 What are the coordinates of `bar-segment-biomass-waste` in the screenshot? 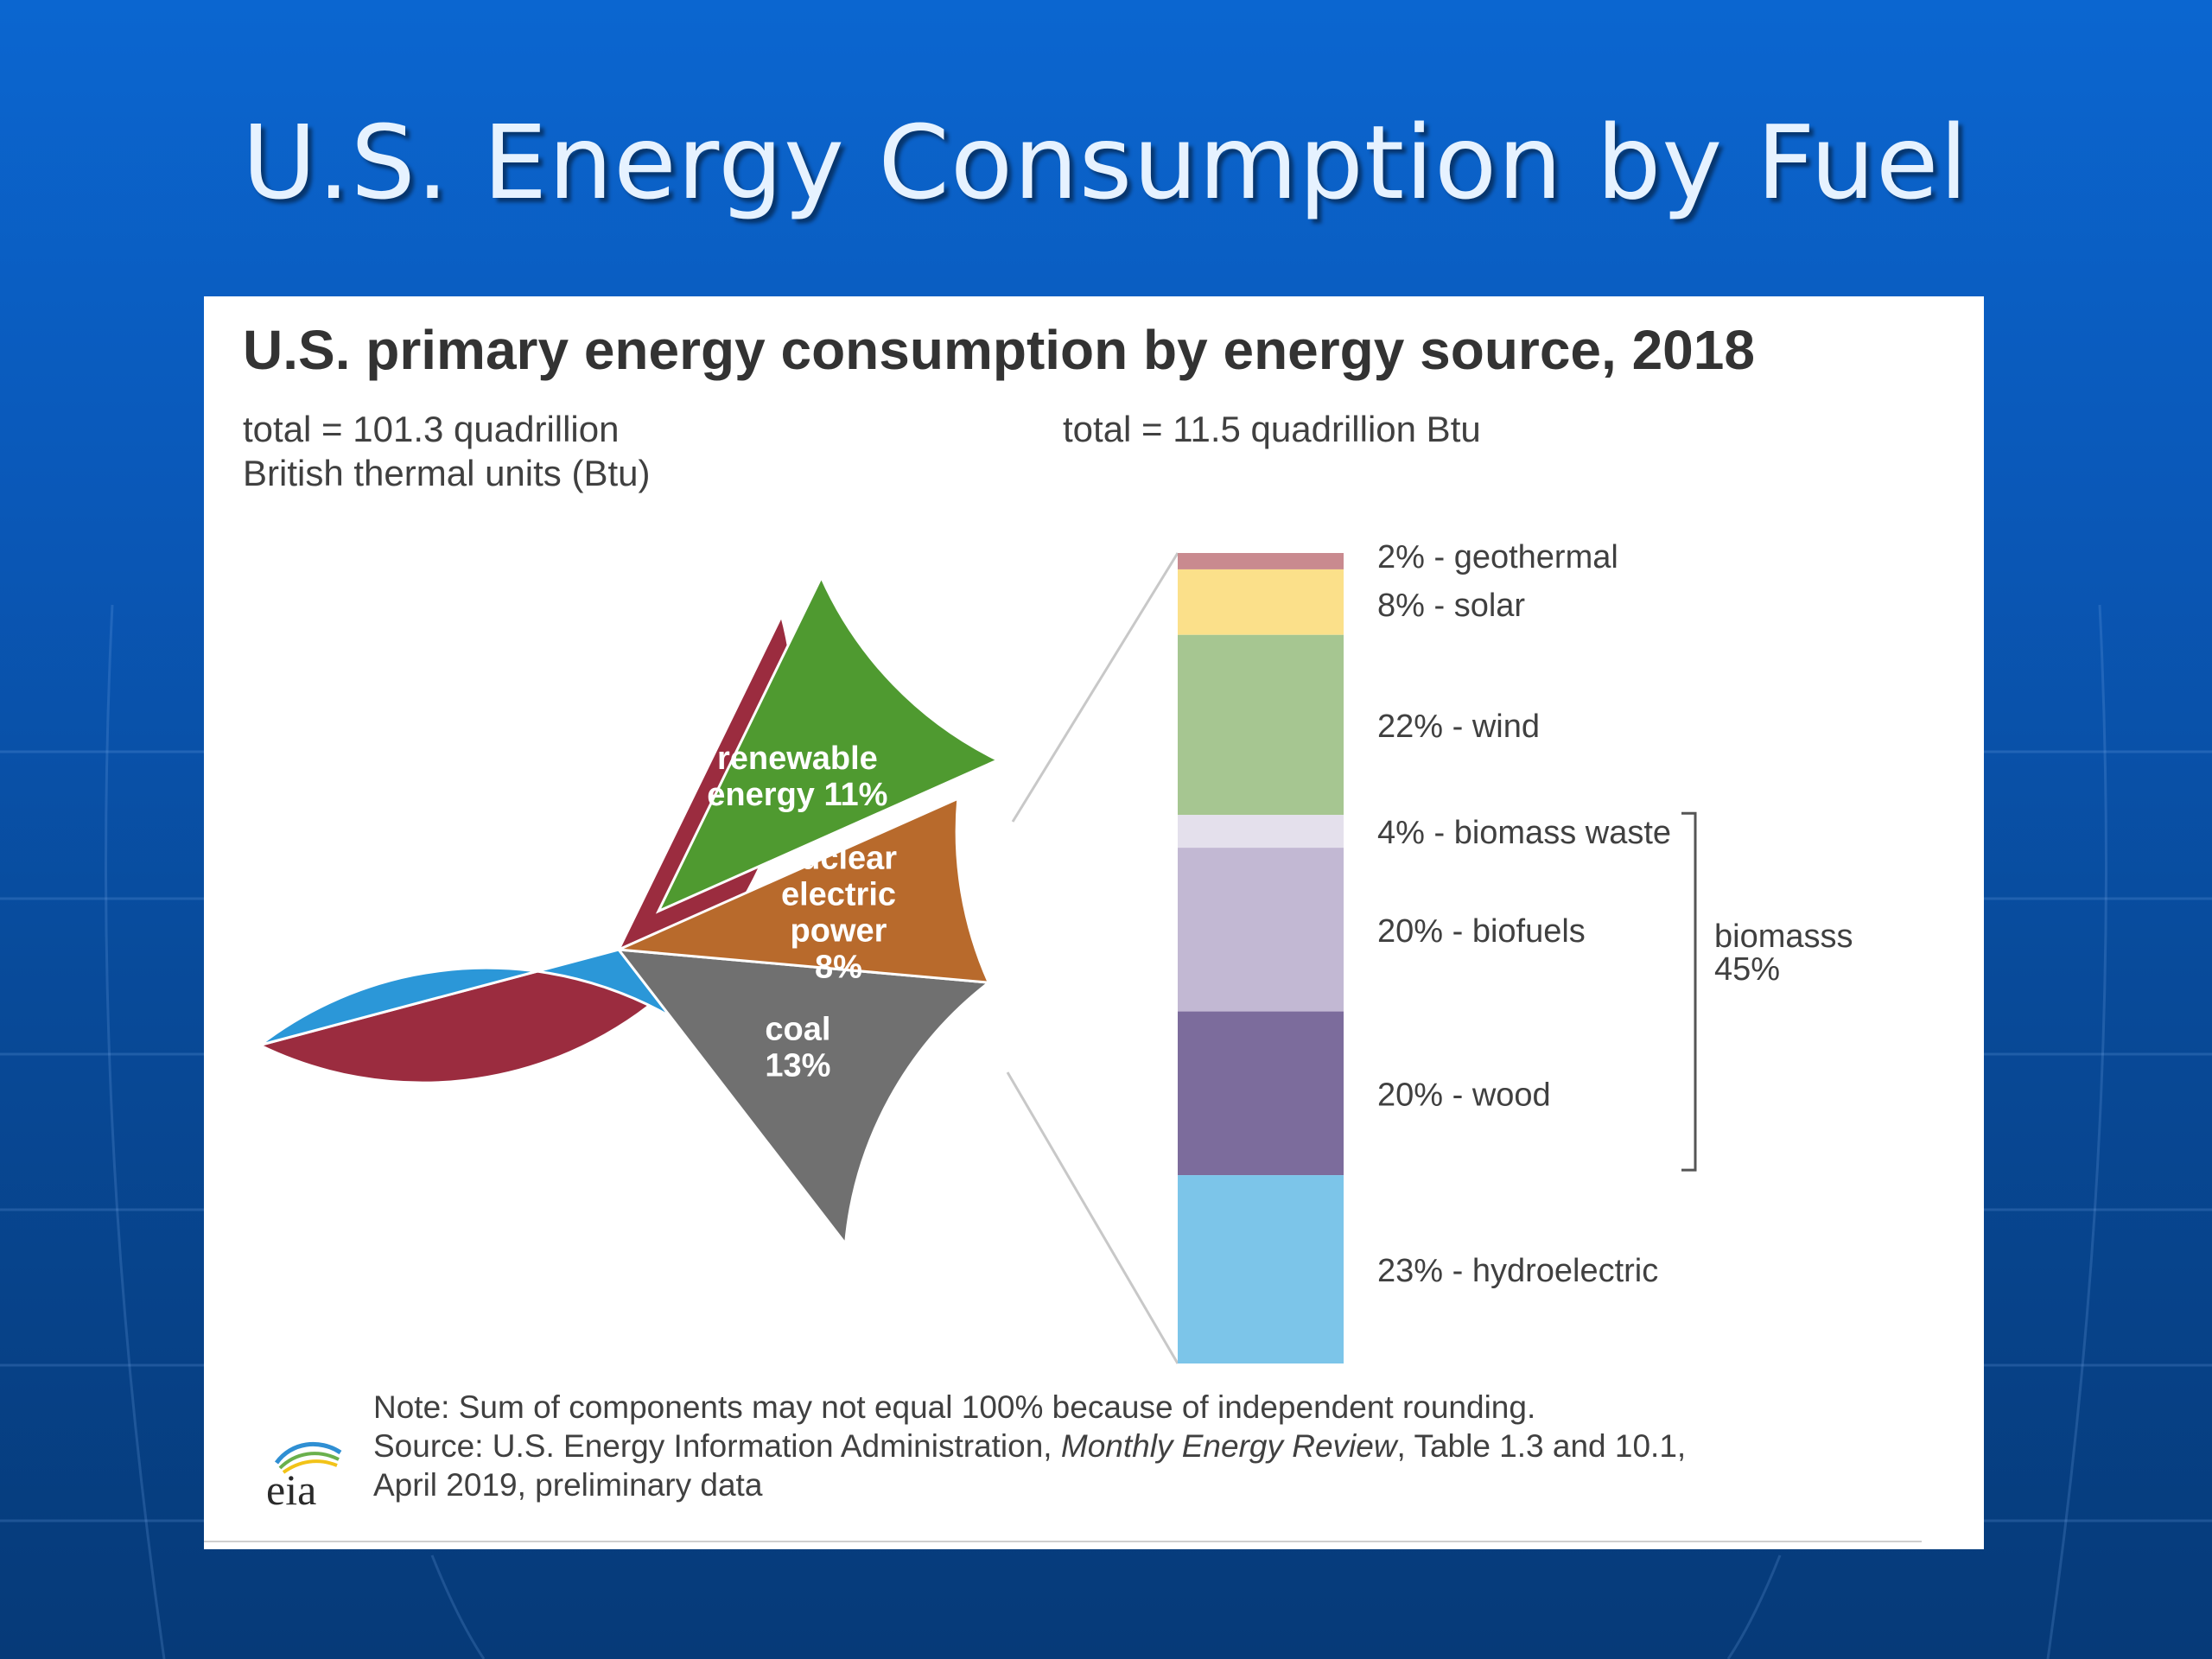 It's located at (1261, 832).